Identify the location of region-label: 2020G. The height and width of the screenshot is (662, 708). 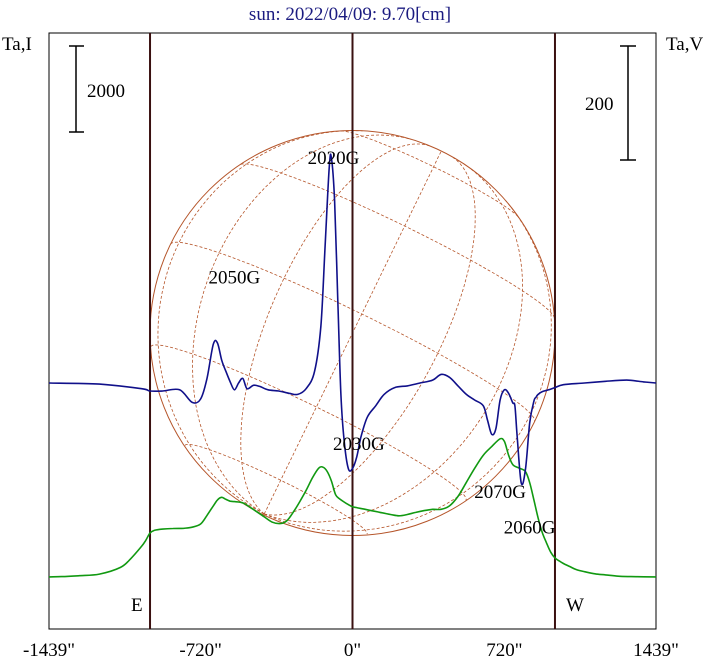
(334, 158).